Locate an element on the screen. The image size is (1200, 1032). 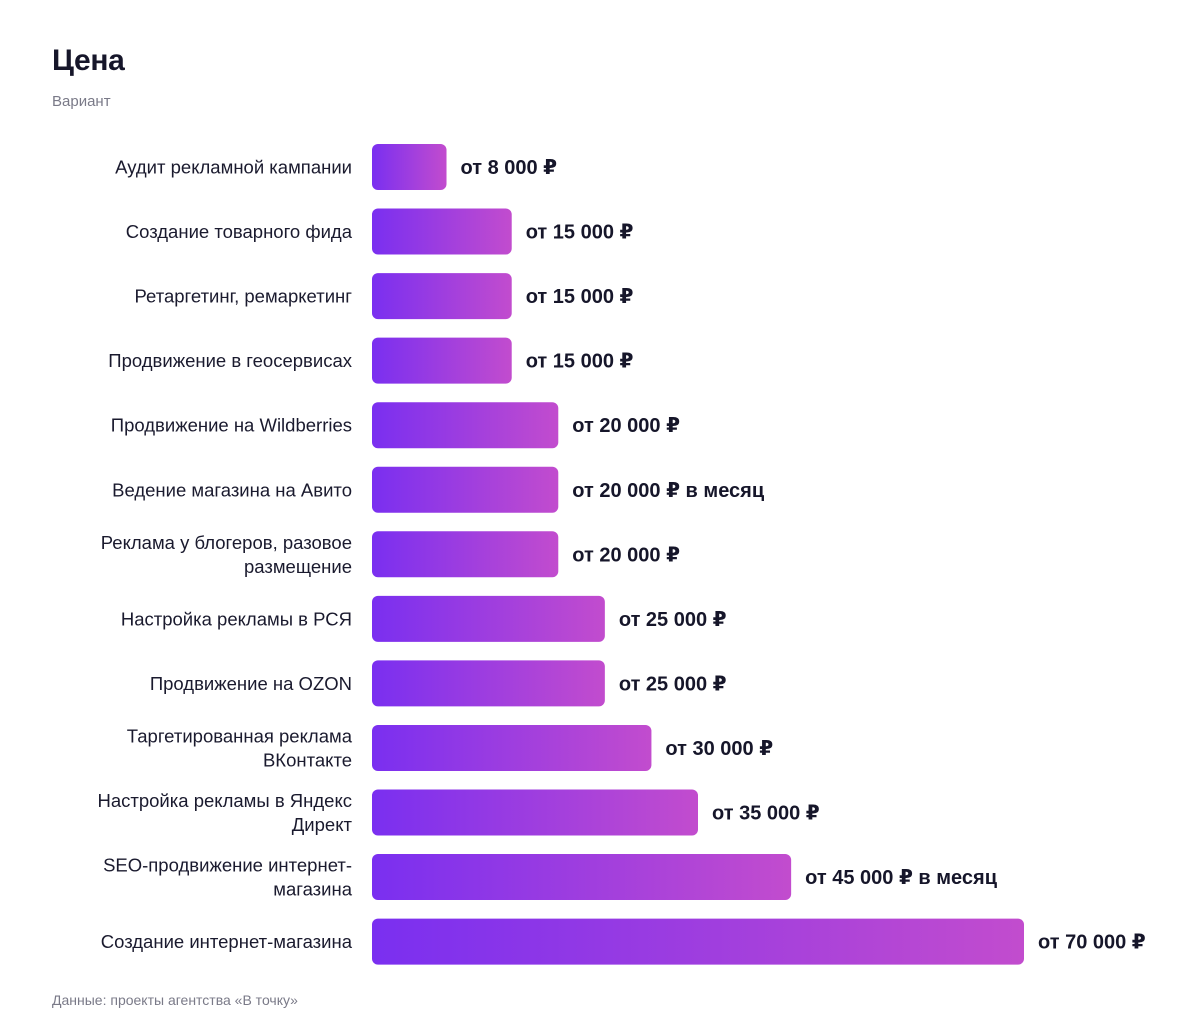
value-label: от 8 000 ₽ is located at coordinates (509, 168).